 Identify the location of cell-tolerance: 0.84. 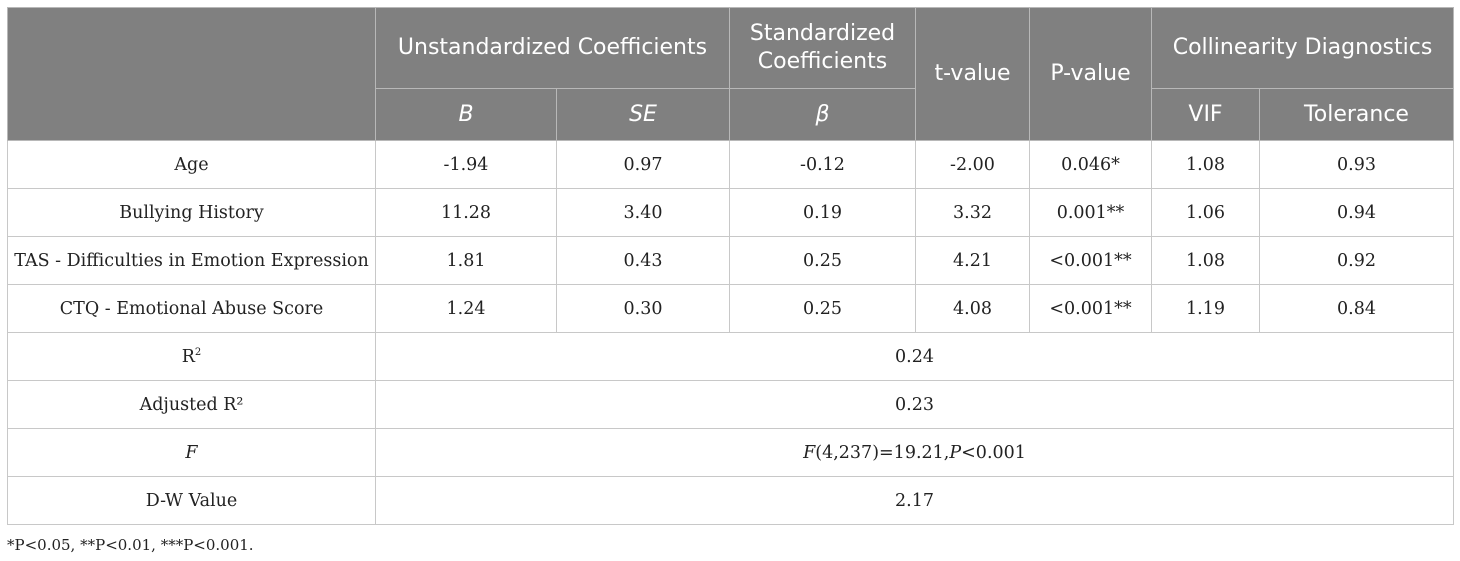
(1356, 308).